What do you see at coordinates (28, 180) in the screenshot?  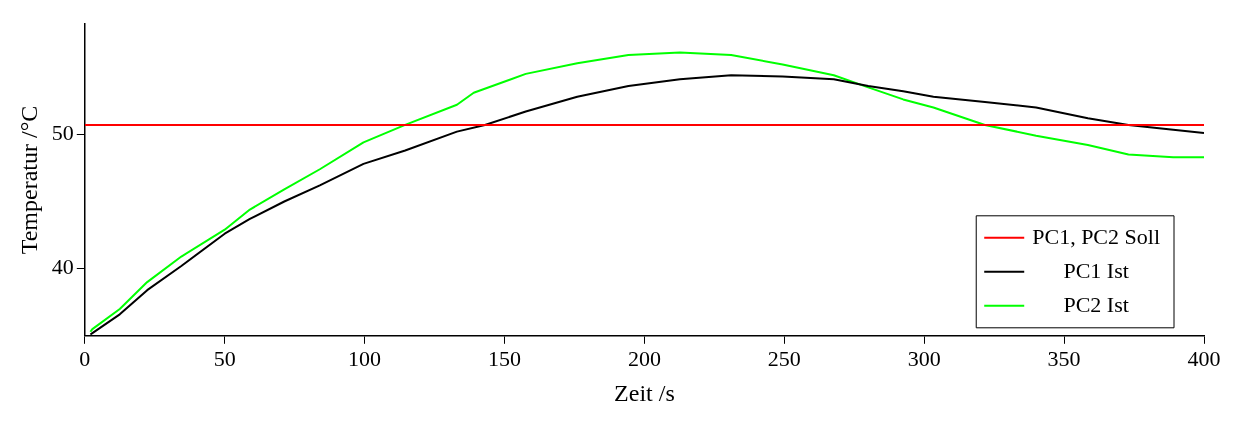 I see `y-axis-title: Temperatur /°C` at bounding box center [28, 180].